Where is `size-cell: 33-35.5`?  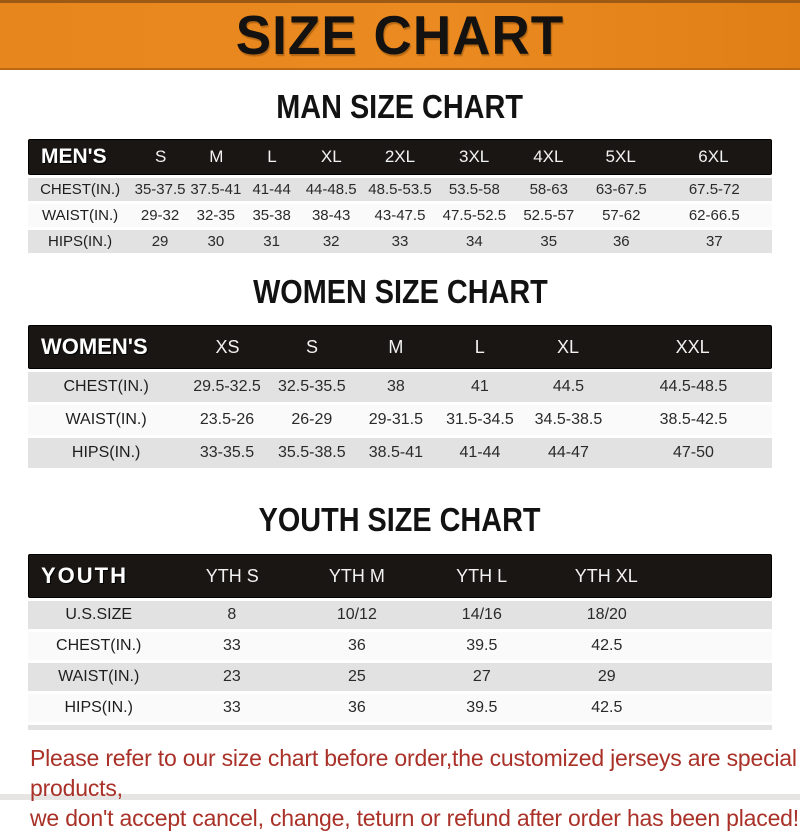
size-cell: 33-35.5 is located at coordinates (227, 452).